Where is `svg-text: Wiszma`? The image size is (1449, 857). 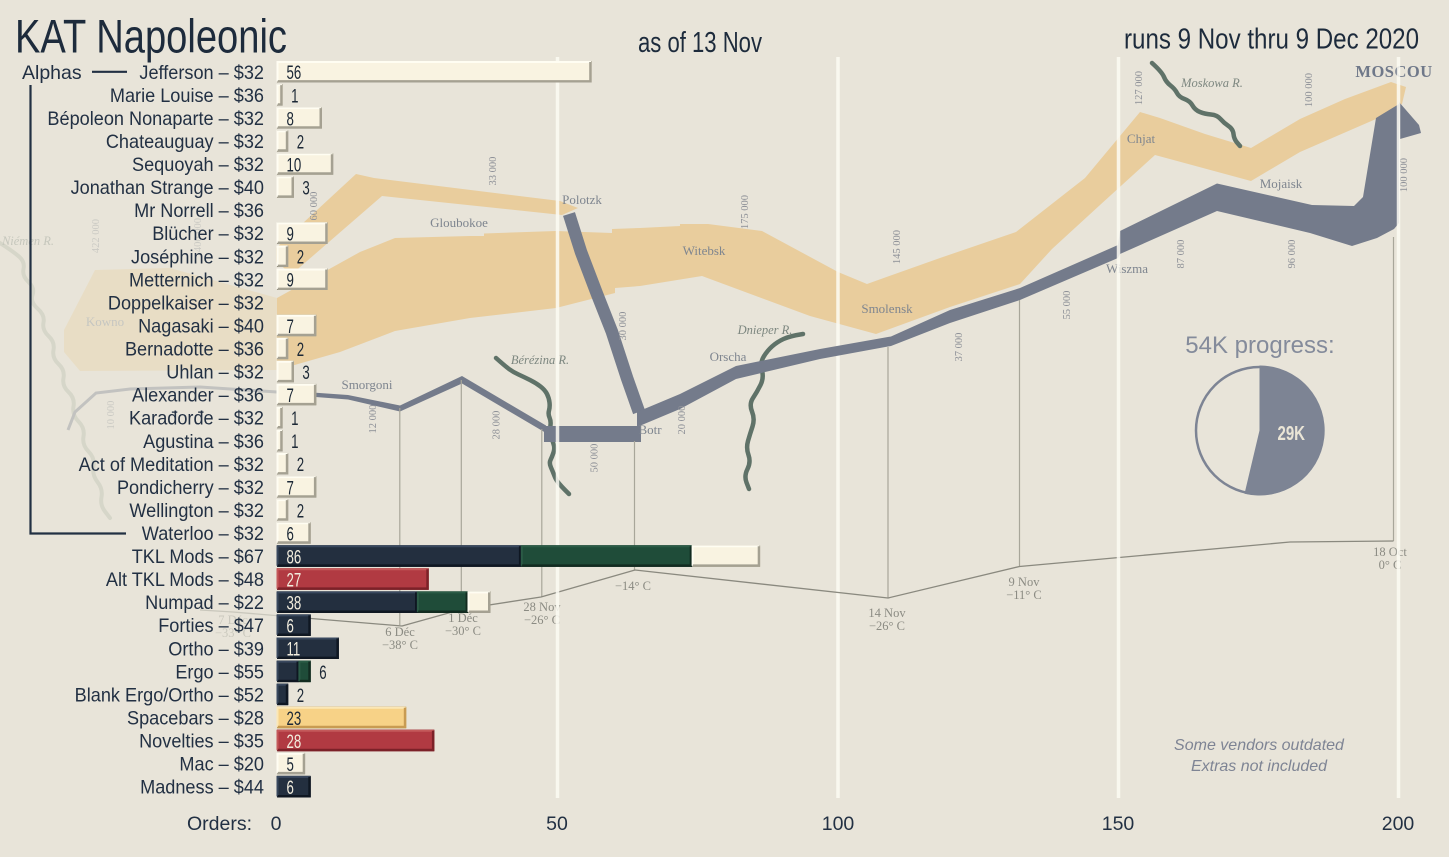 svg-text: Wiszma is located at coordinates (1127, 268).